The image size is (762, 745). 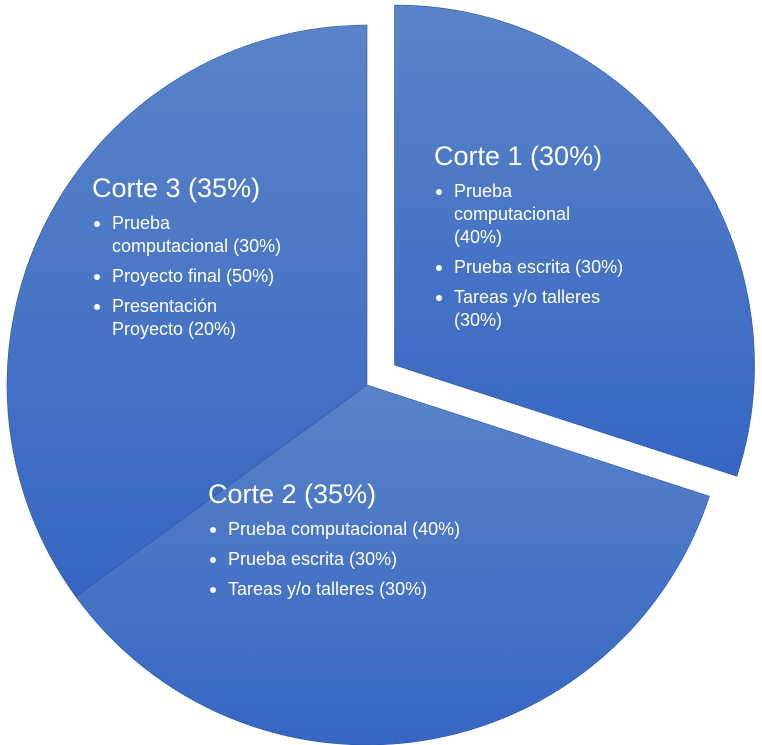 I want to click on slice-item: Prueba computacional (30%), so click(x=187, y=235).